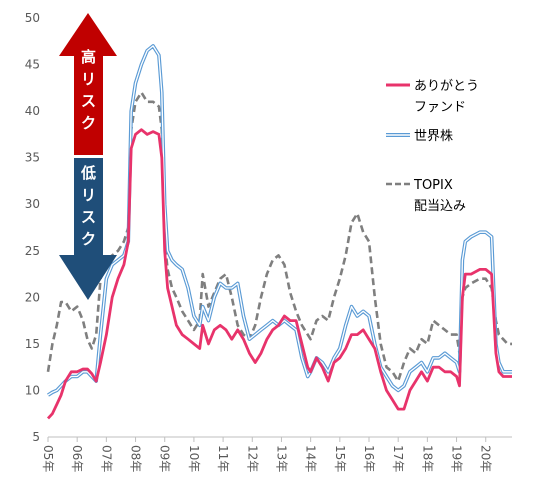  Describe the element at coordinates (32, 204) in the screenshot. I see `y-tick-label: 30` at that location.